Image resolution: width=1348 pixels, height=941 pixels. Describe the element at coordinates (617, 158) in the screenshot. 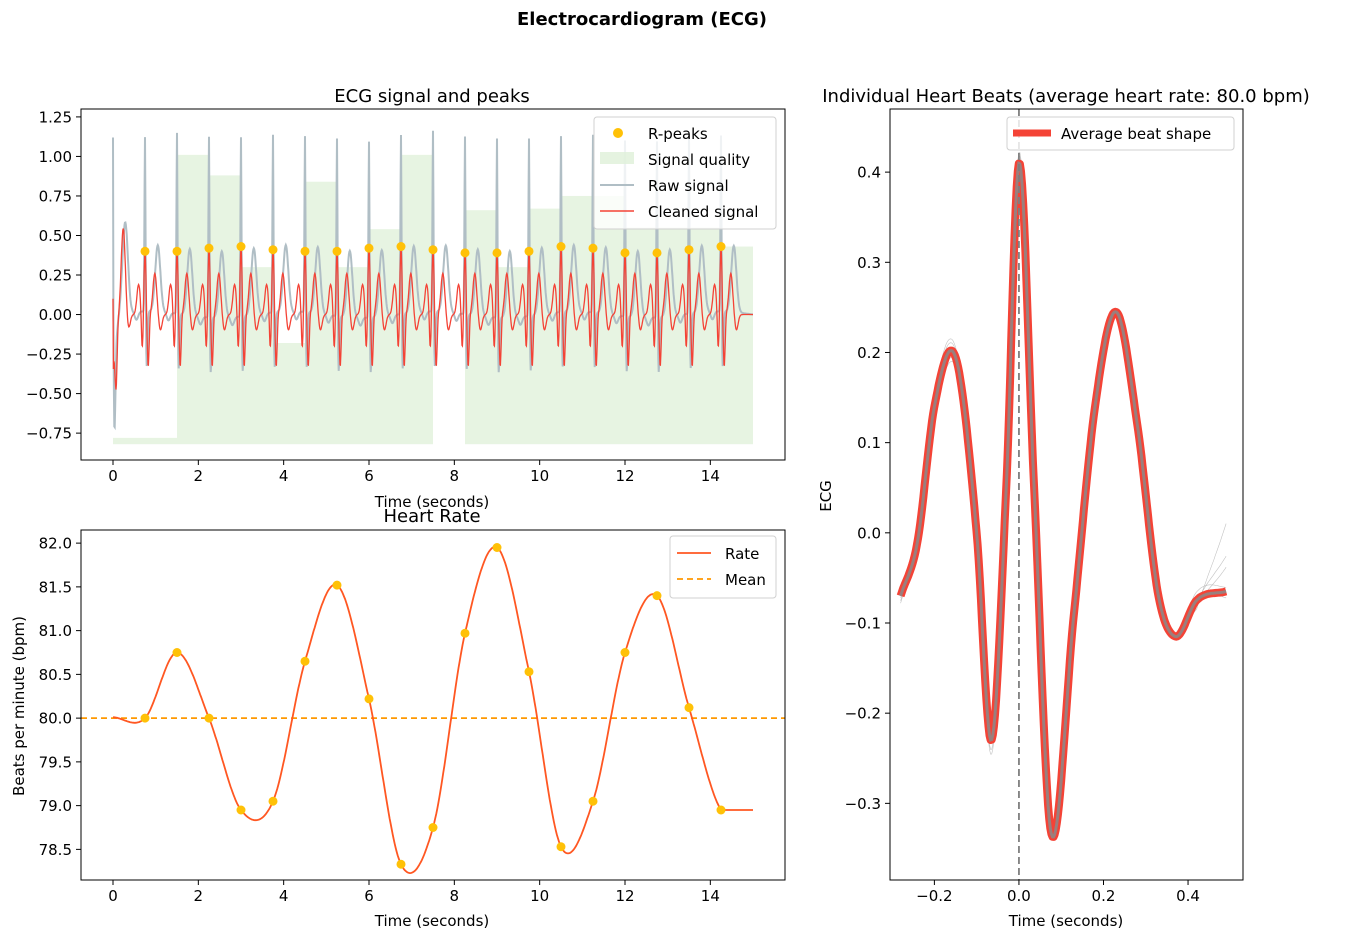

I see `legend-quality-patch` at that location.